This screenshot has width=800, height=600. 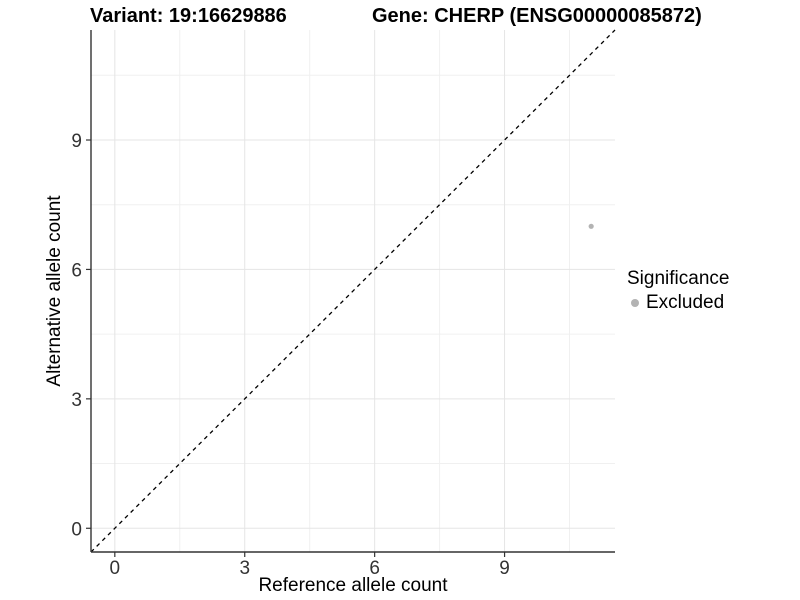 I want to click on y-tick-label: 6, so click(x=76, y=270).